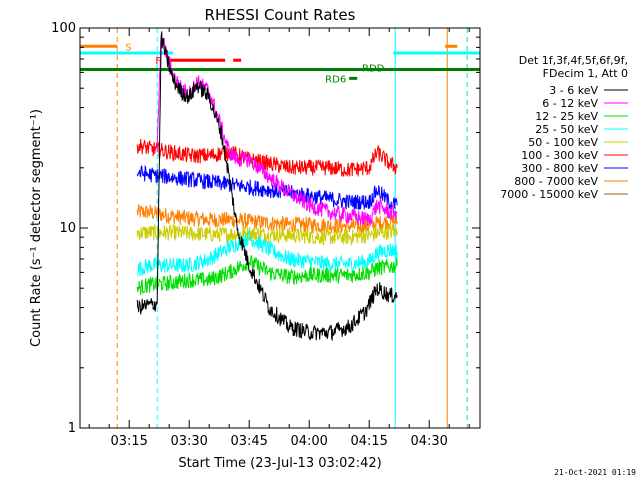 Image resolution: width=640 pixels, height=480 pixels. I want to click on x-tick-label: 03:45, so click(248, 441).